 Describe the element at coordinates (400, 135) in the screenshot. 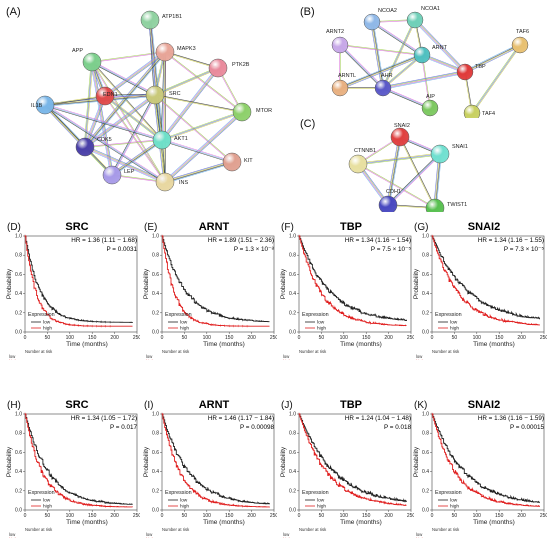

I see `network-node-snai2: SNAI2` at that location.